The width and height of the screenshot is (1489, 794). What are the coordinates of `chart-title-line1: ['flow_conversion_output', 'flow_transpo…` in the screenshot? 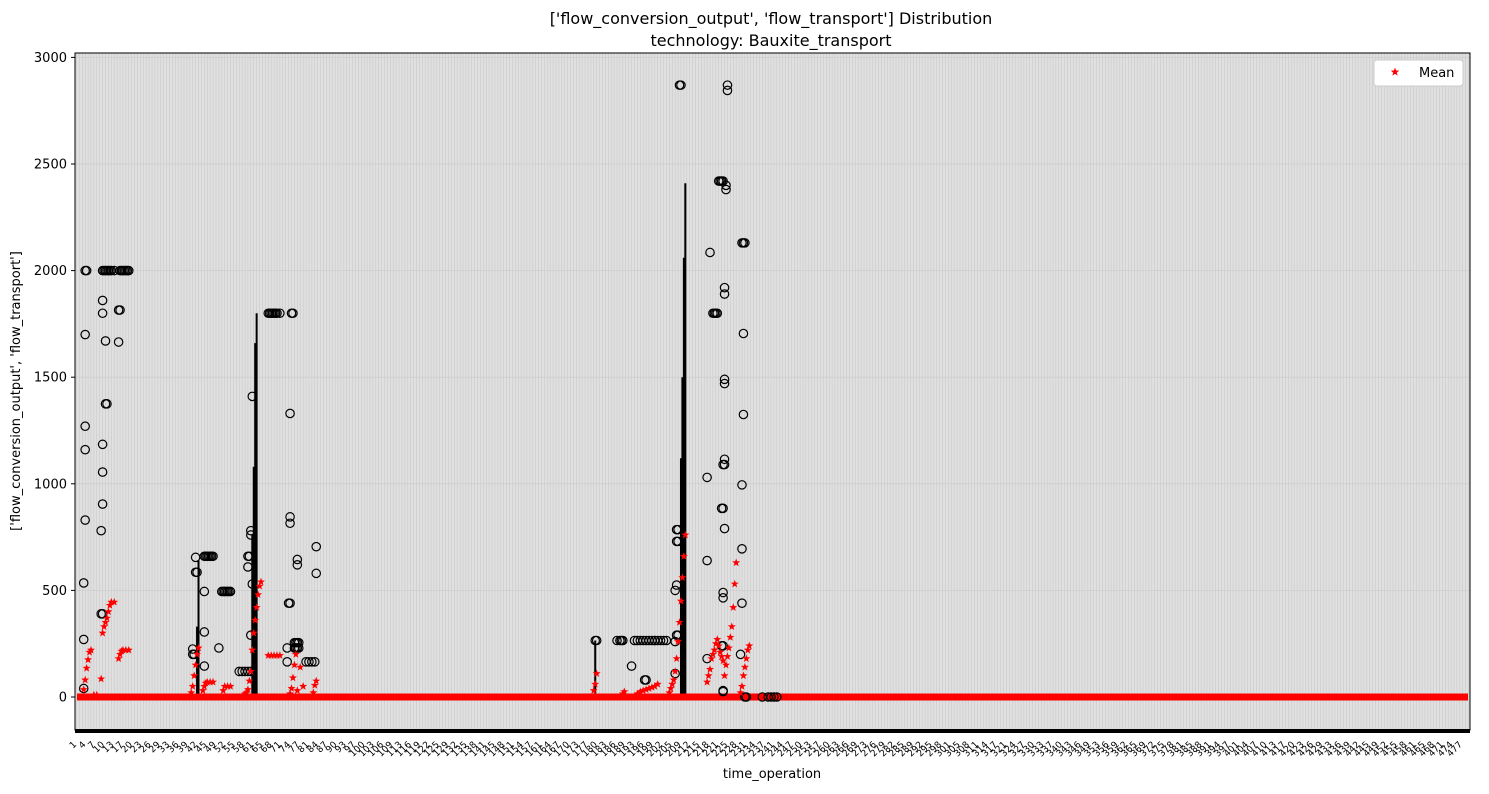 It's located at (771, 19).